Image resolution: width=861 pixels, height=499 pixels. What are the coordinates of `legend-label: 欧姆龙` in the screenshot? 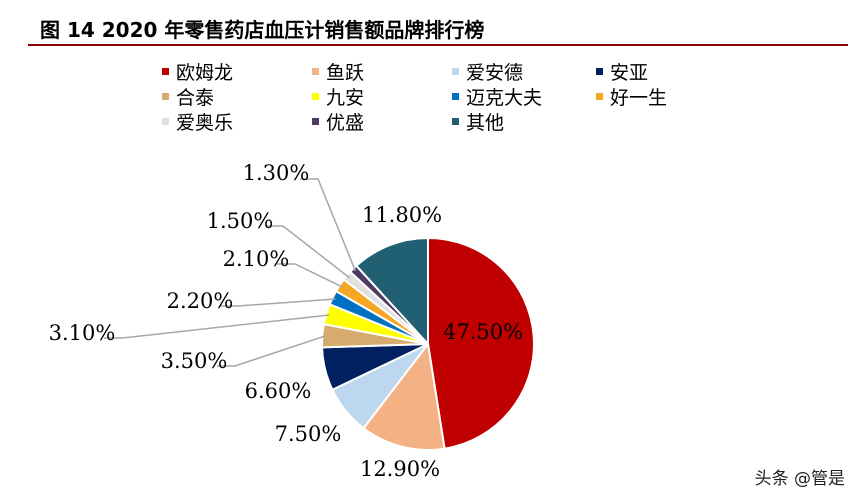 It's located at (204, 73).